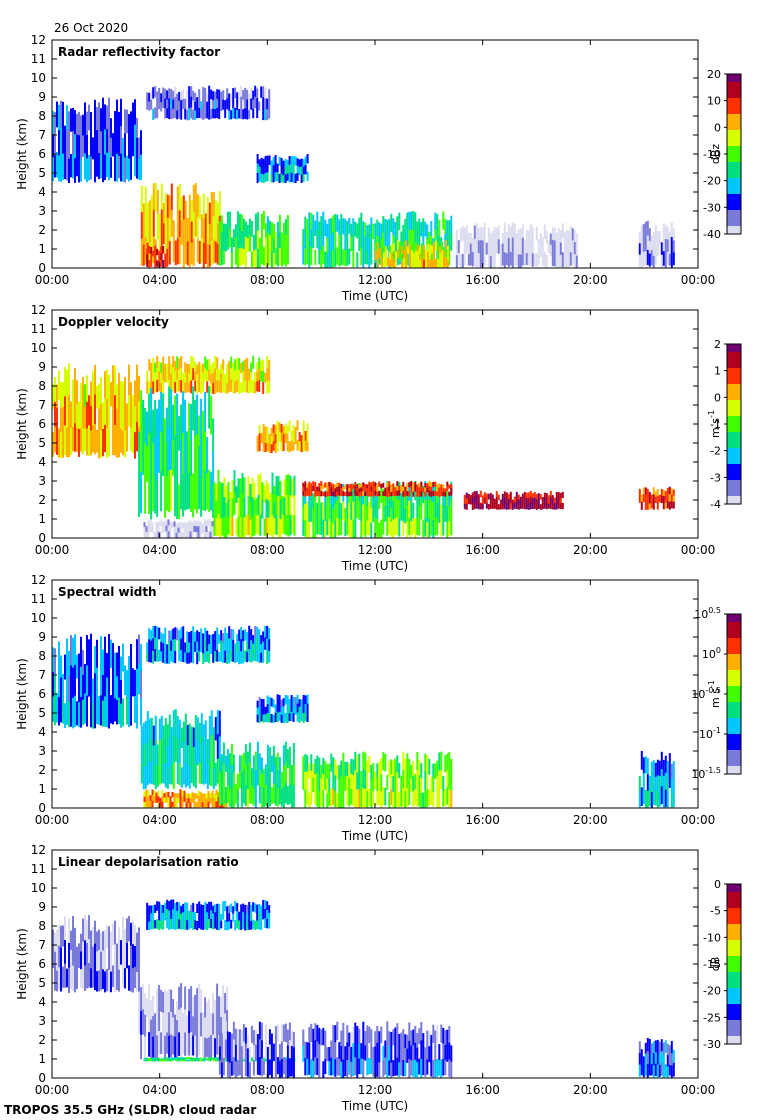 This screenshot has height=1120, width=780. Describe the element at coordinates (113, 322) in the screenshot. I see `panel-title: Doppler velocity` at that location.